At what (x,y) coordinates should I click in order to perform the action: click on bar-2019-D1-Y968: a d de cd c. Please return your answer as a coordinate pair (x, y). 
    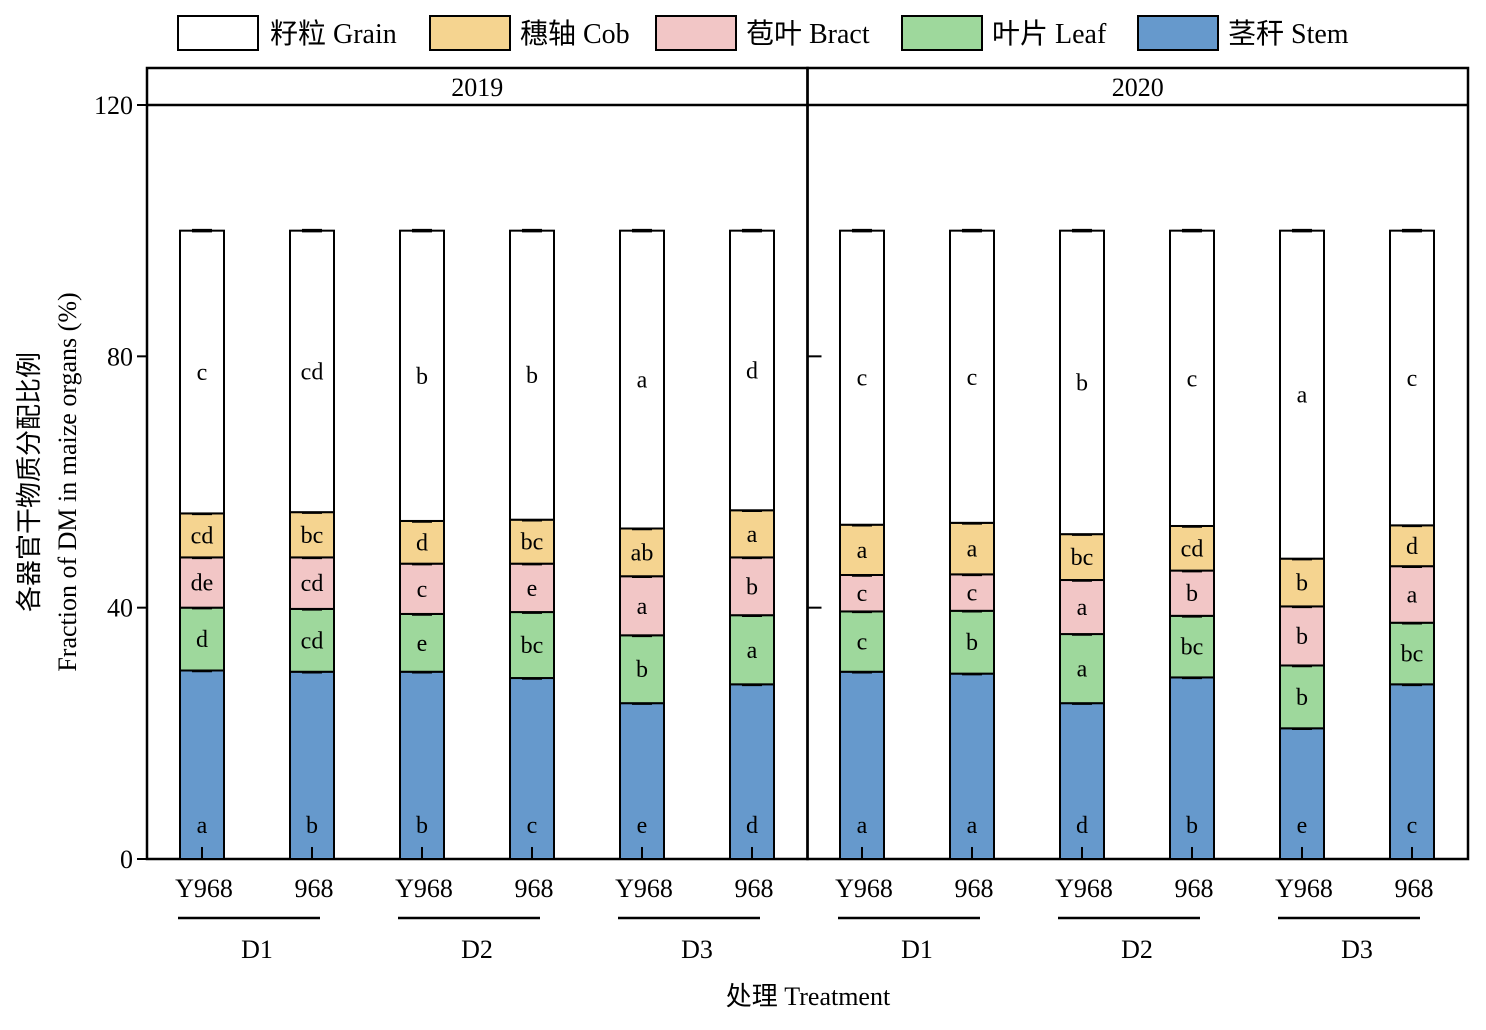
    Looking at the image, I should click on (202, 544).